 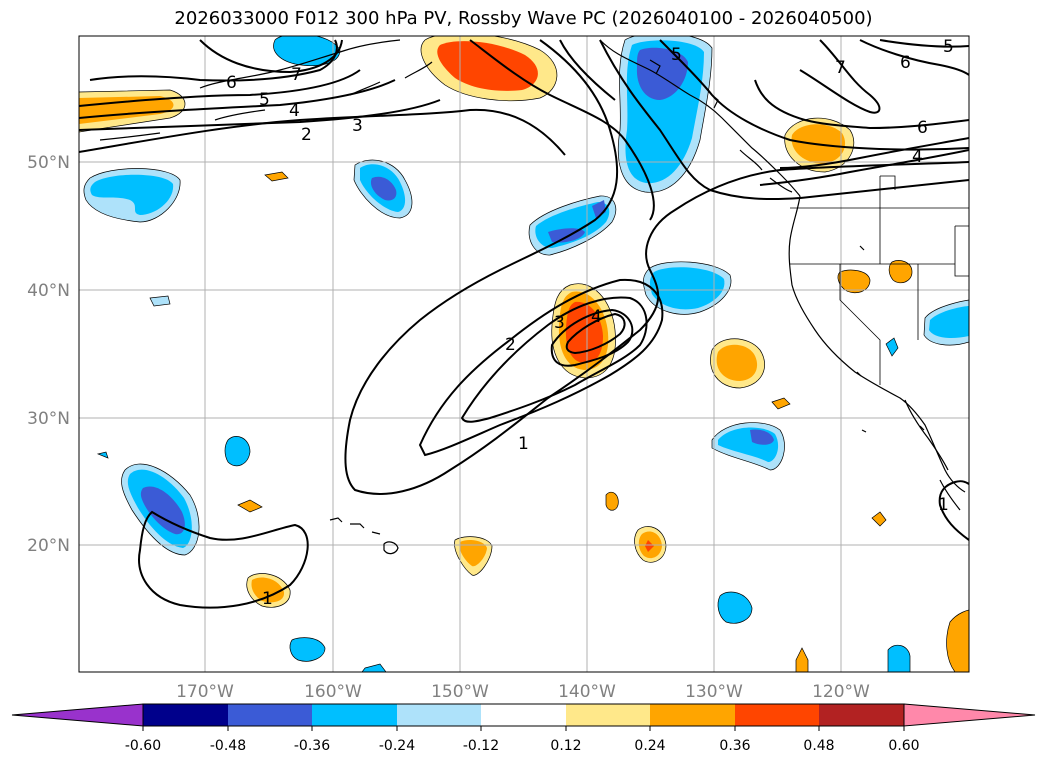 I want to click on colorbar-tick-label: -0.36, so click(x=312, y=746).